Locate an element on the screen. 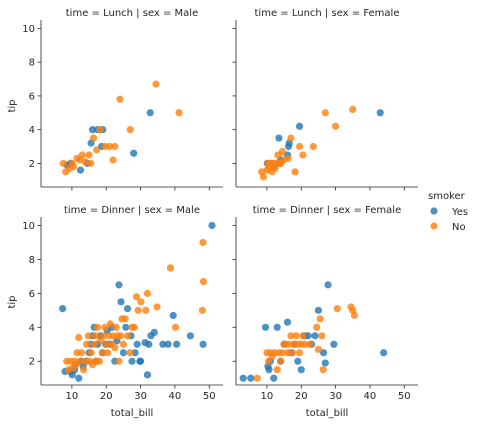 This screenshot has height=424, width=477. y-ticks-lunch-male: 2 4 6 8 10 is located at coordinates (31, 97).